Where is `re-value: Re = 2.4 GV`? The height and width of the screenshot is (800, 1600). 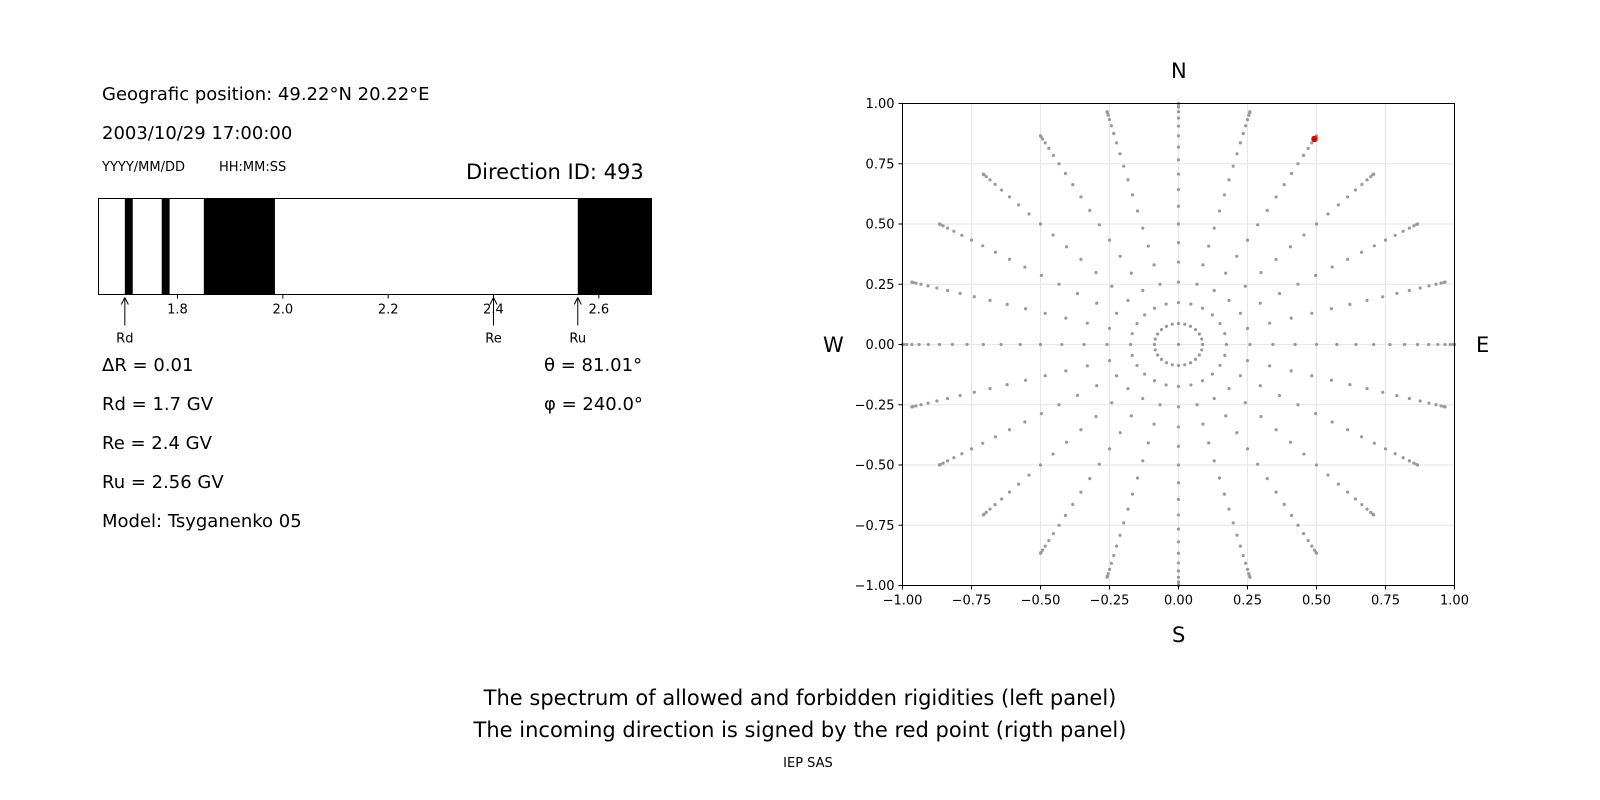
re-value: Re = 2.4 GV is located at coordinates (157, 443).